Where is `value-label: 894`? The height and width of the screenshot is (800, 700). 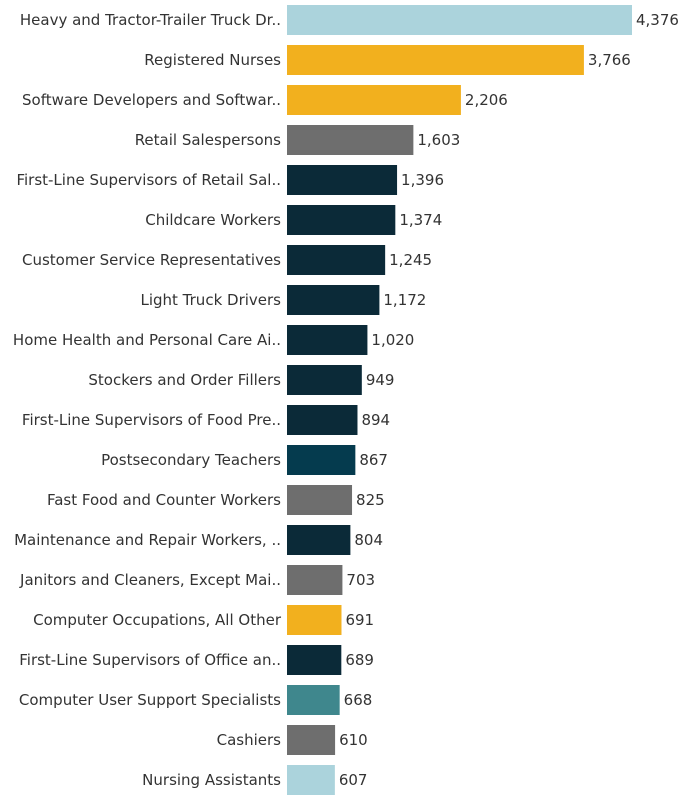
value-label: 894 is located at coordinates (375, 420).